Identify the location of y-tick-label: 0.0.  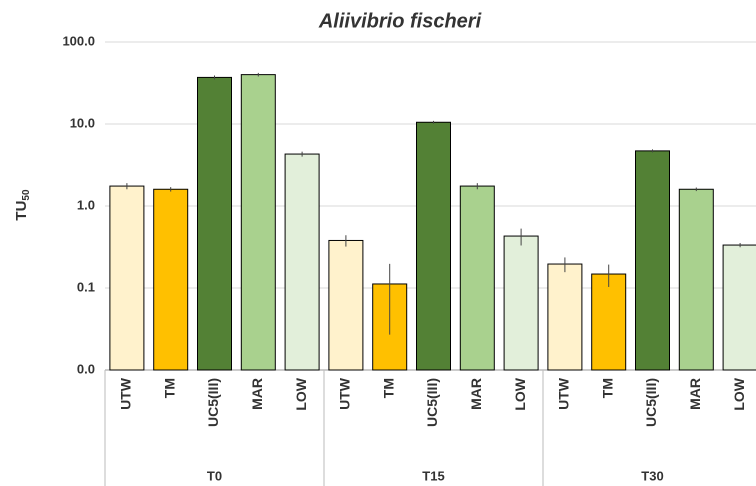
(86, 368).